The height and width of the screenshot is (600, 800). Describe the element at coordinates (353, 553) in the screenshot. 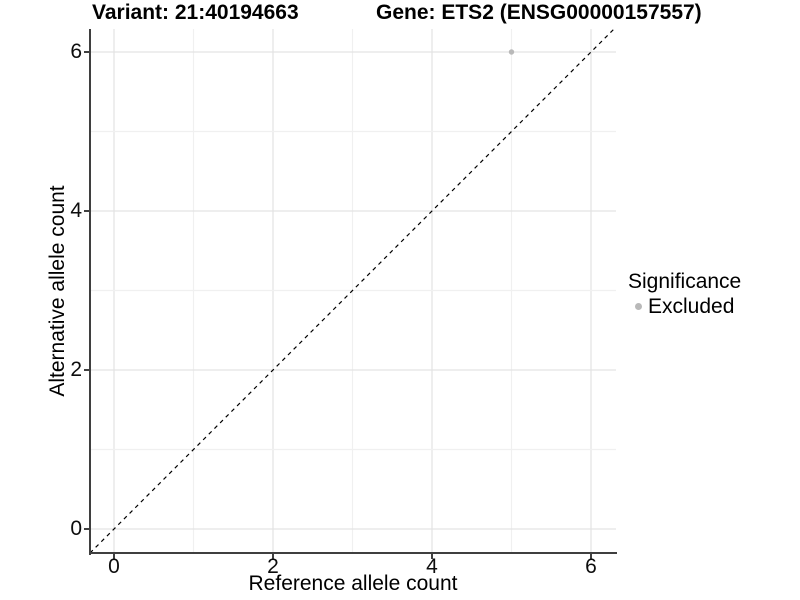

I see `x-axis-line` at that location.